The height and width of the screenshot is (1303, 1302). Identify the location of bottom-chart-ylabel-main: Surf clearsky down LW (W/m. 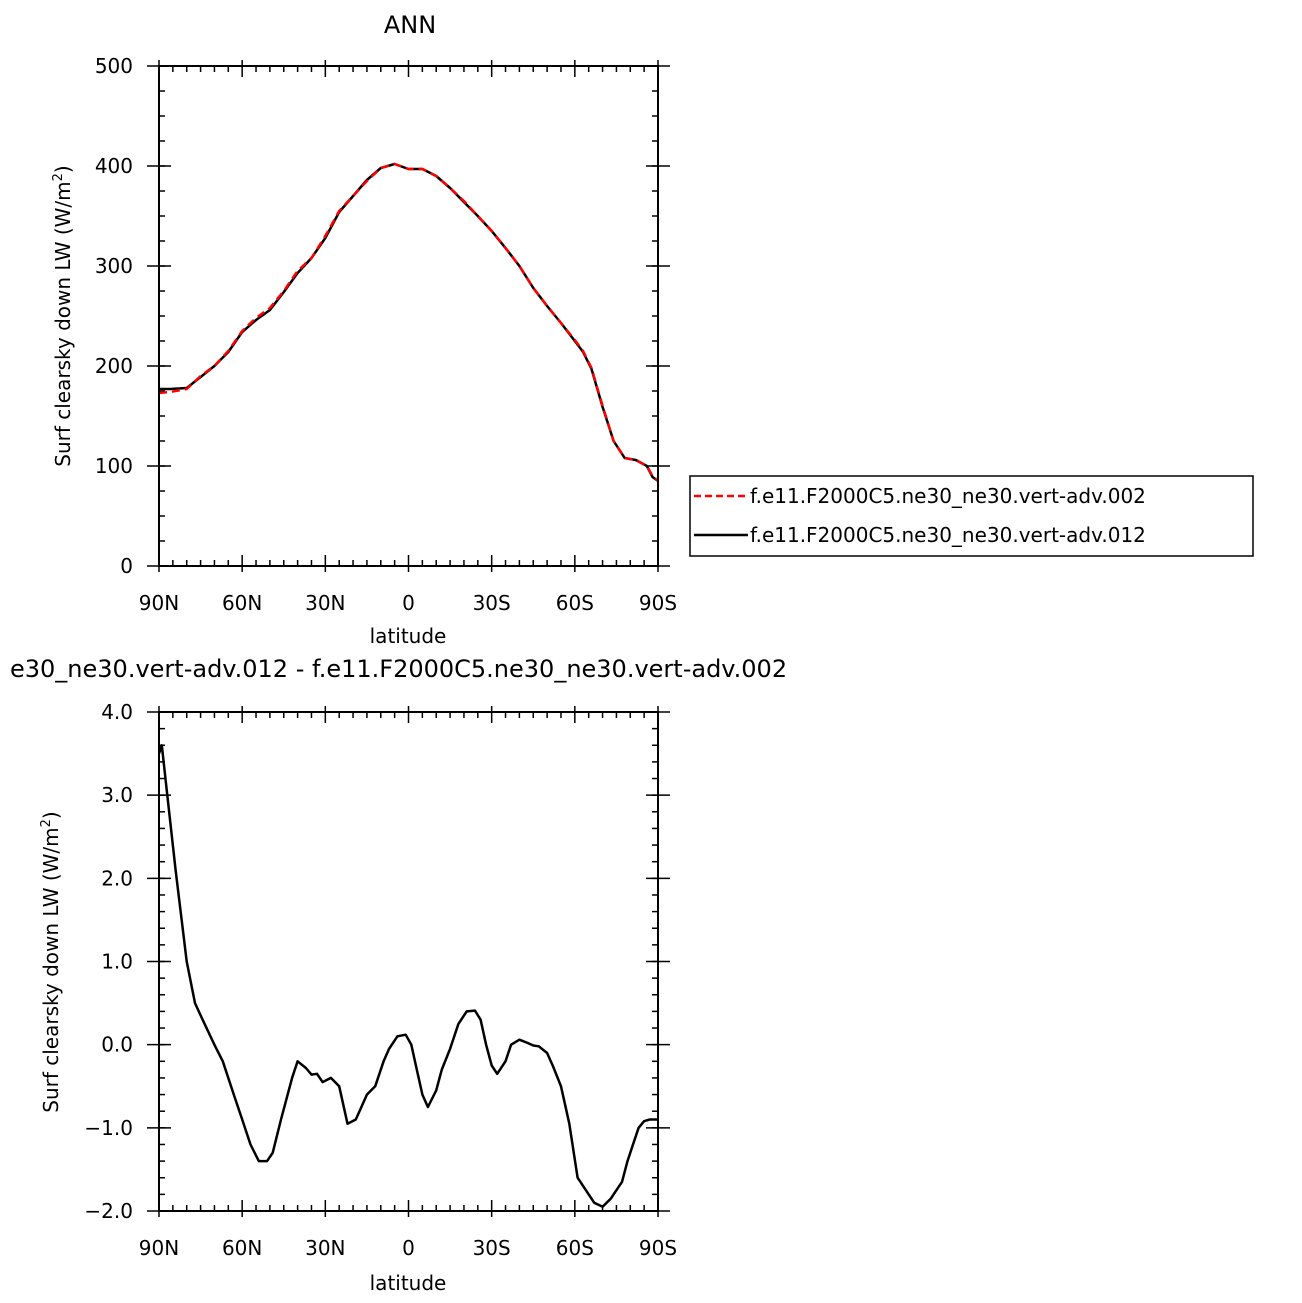
(51, 969).